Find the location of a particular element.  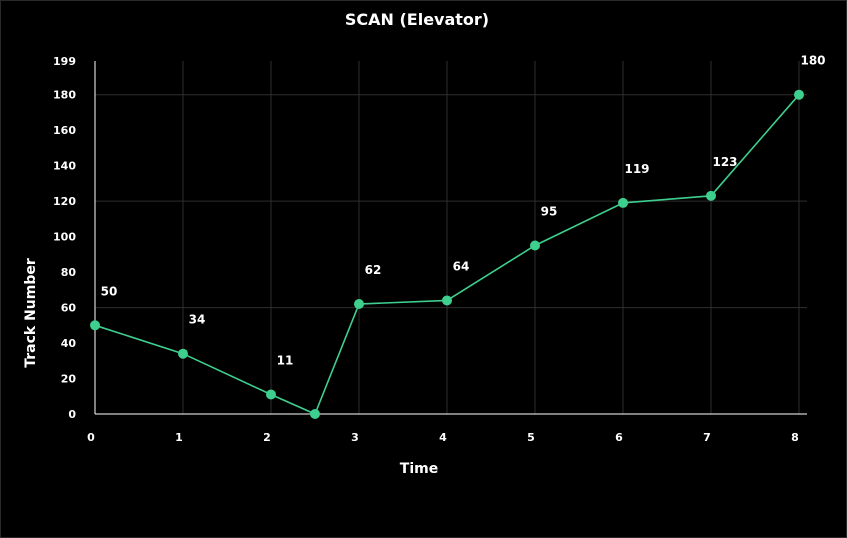

y-tick-label: 180 is located at coordinates (64, 95).